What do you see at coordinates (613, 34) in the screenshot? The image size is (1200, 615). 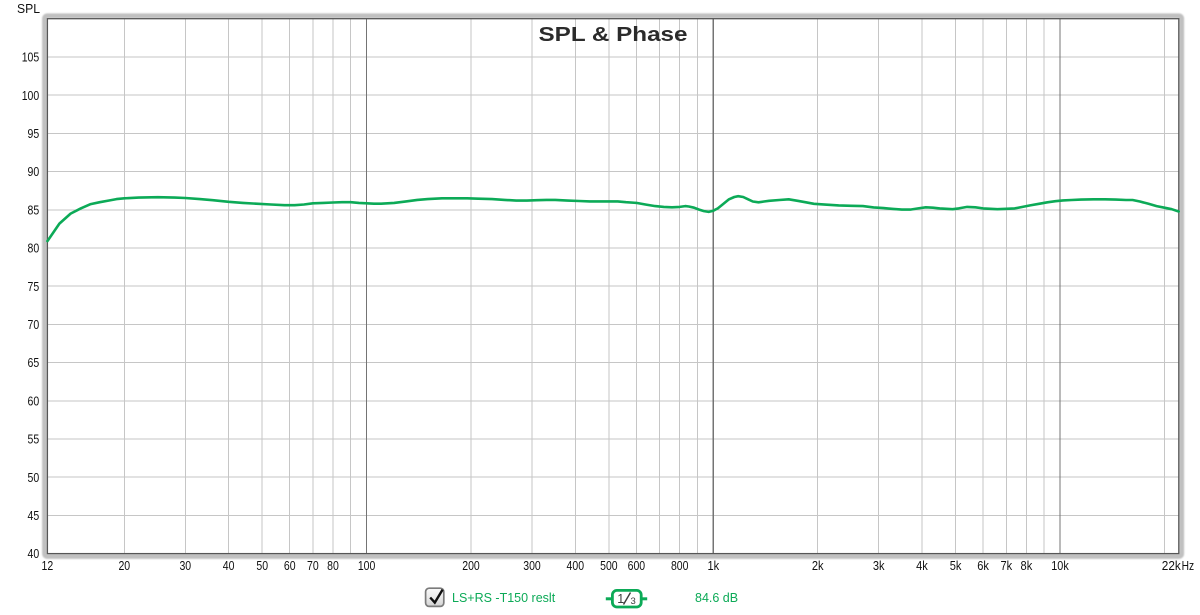 I see `svg-text: SPL & Phase` at bounding box center [613, 34].